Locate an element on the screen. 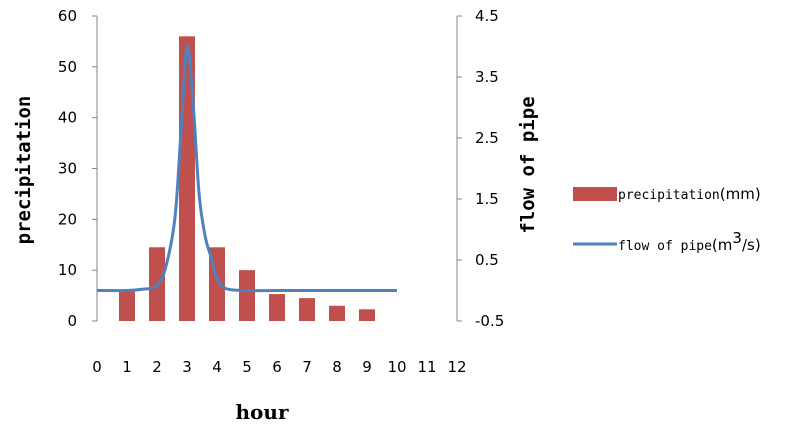  x-tick-label: 8 is located at coordinates (337, 367).